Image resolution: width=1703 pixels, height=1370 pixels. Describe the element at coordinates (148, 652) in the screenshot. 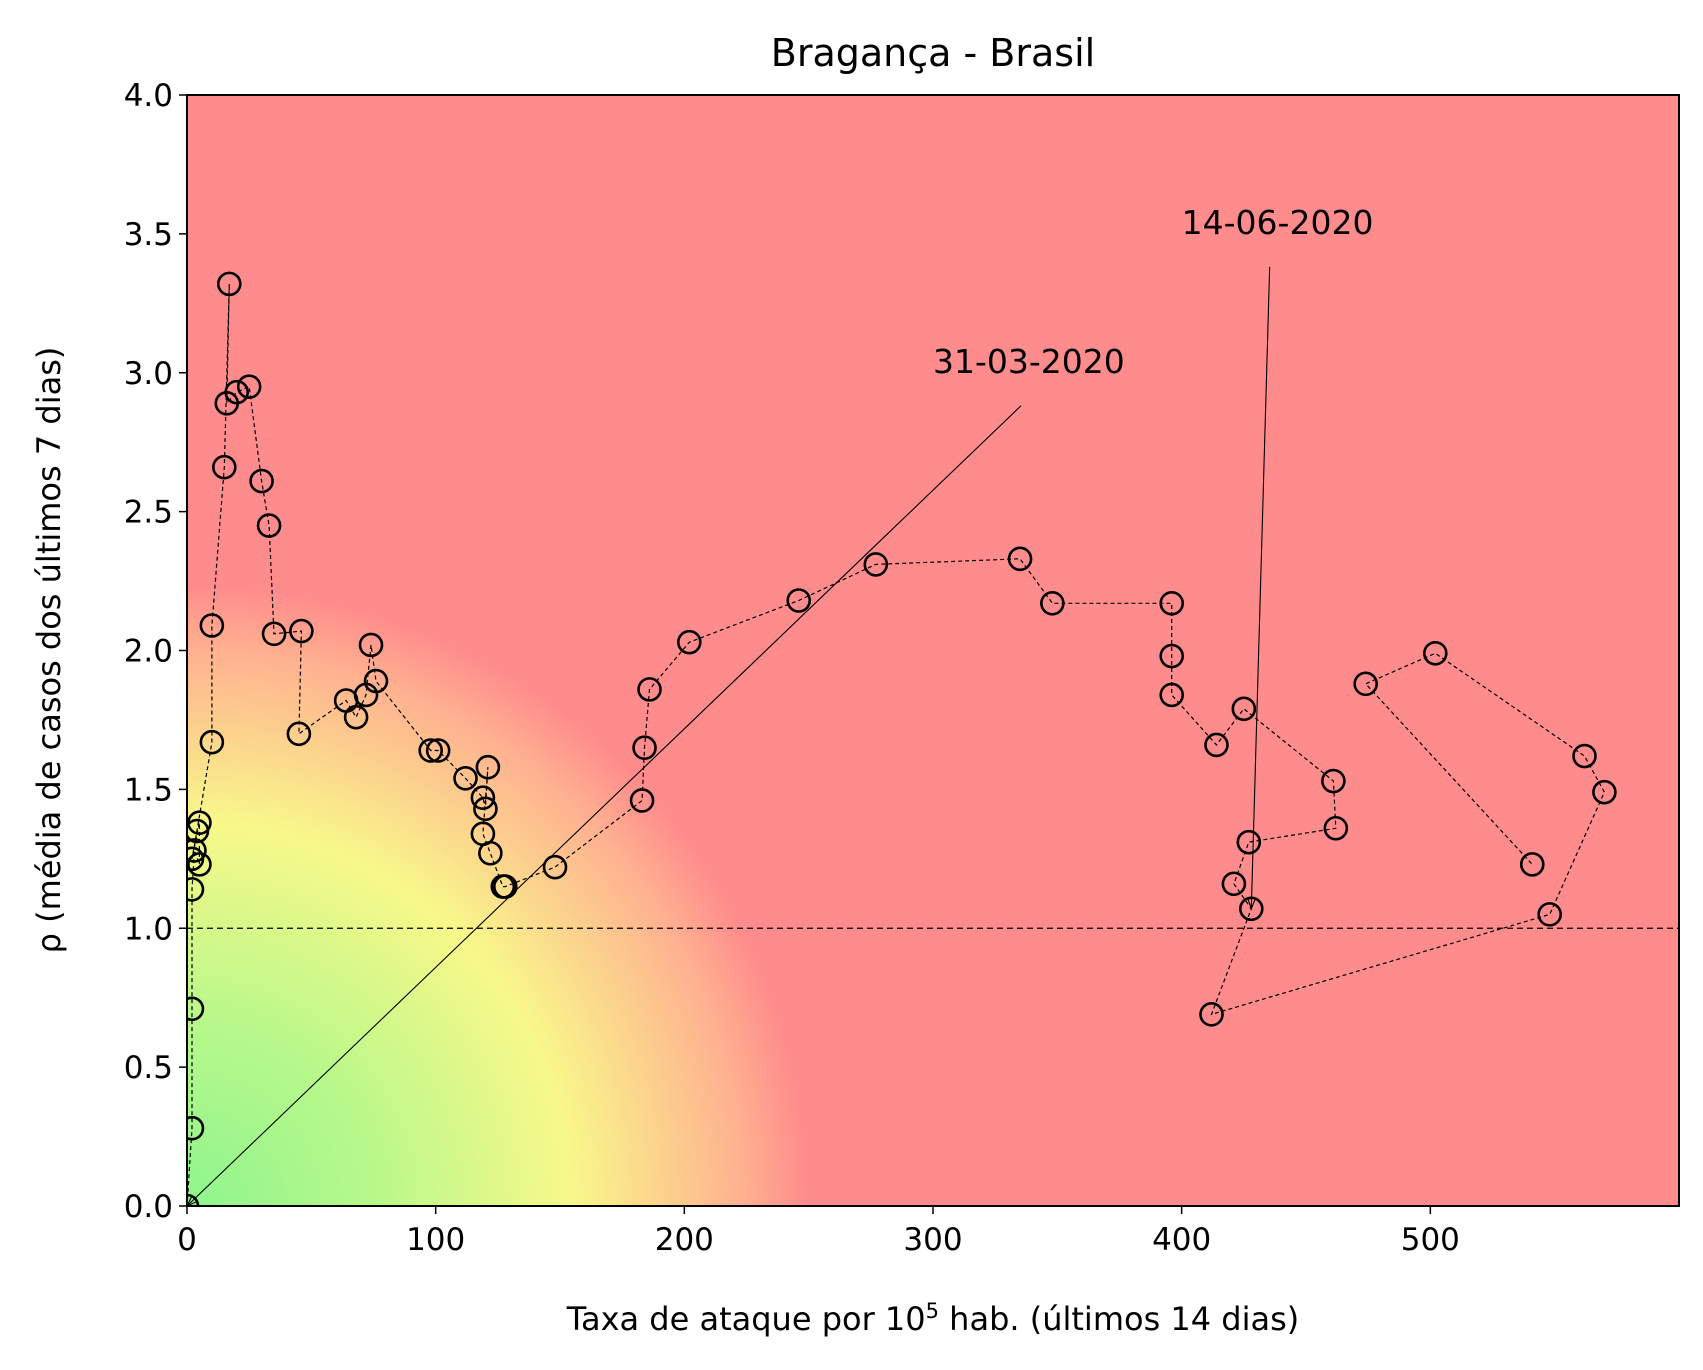

I see `y-tick-label: 2.0` at that location.